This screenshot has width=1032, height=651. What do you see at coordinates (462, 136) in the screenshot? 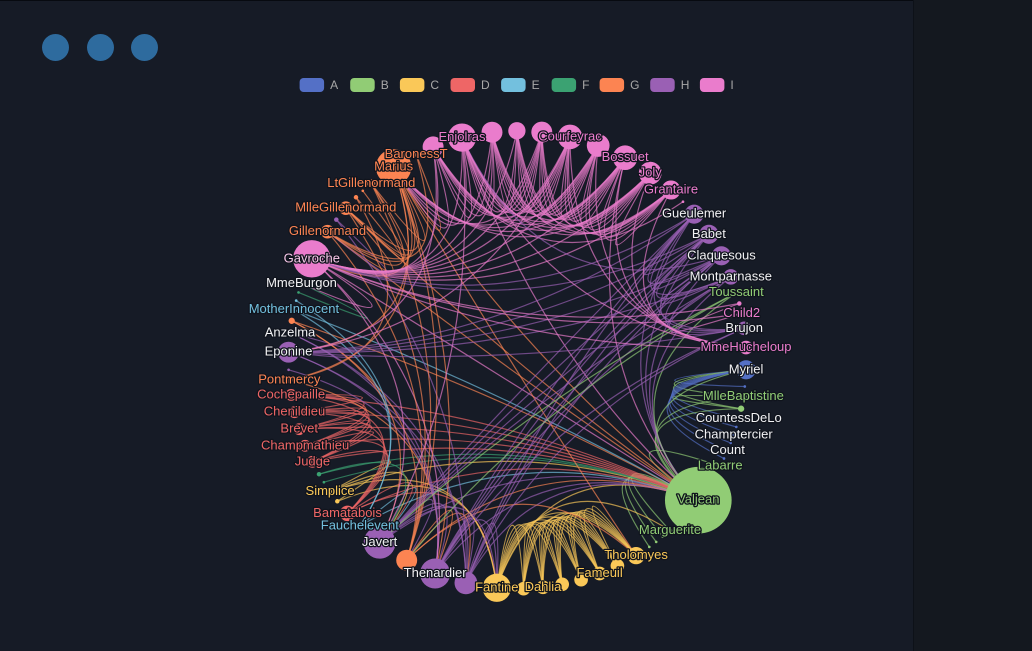
I see `svg-text: Enjolras` at bounding box center [462, 136].